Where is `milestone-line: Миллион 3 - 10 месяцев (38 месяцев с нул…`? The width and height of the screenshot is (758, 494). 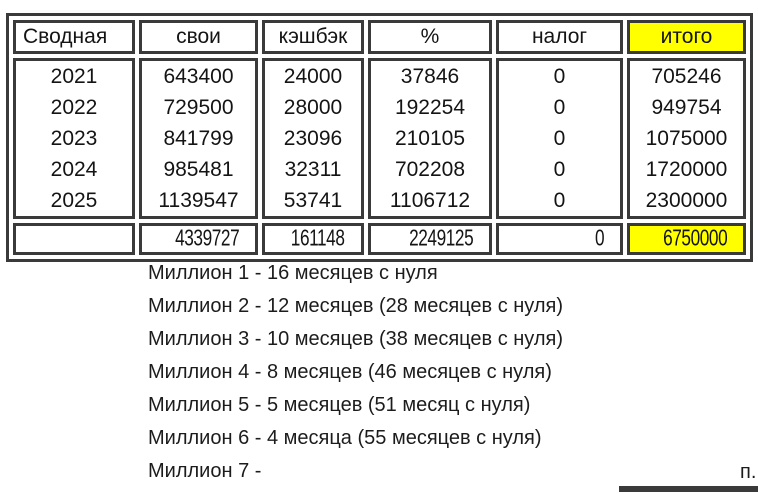 milestone-line: Миллион 3 - 10 месяцев (38 месяцев с нул… is located at coordinates (356, 339).